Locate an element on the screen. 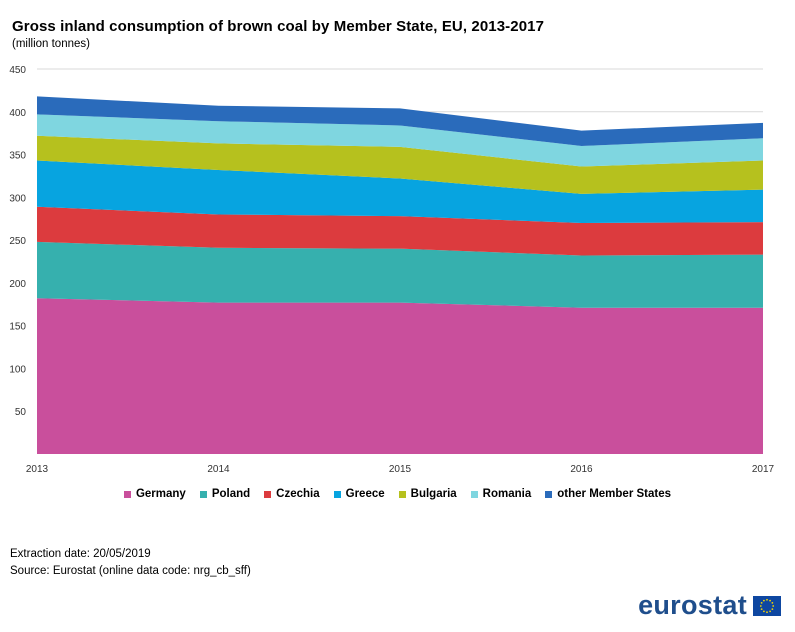 This screenshot has width=795, height=632. x-tick-label: 2017 is located at coordinates (763, 469).